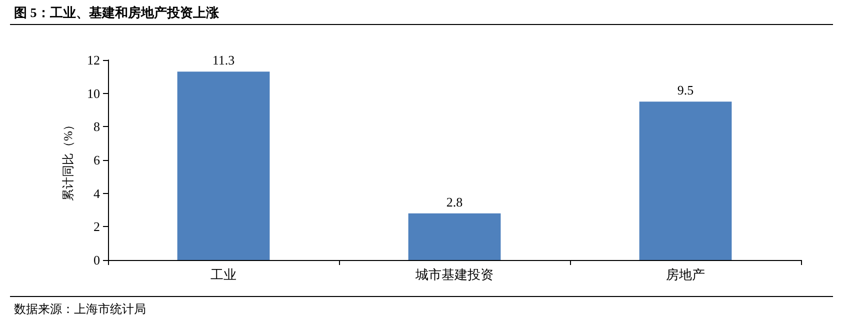 The image size is (843, 325). Describe the element at coordinates (68, 160) in the screenshot. I see `y-axis-title: 累计同比（%）` at that location.